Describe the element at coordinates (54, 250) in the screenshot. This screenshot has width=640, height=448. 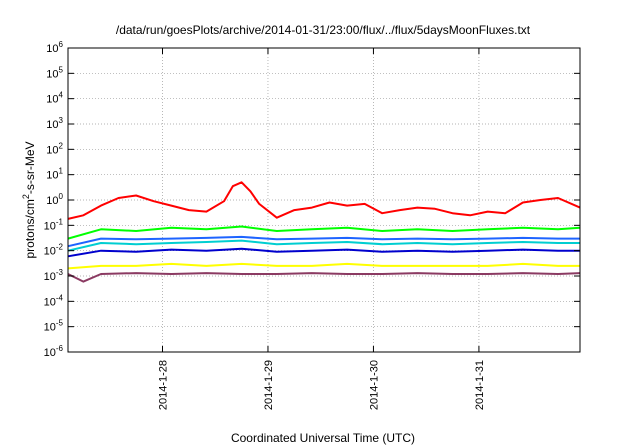
I see `y-tick-label: 10⁻²` at that location.